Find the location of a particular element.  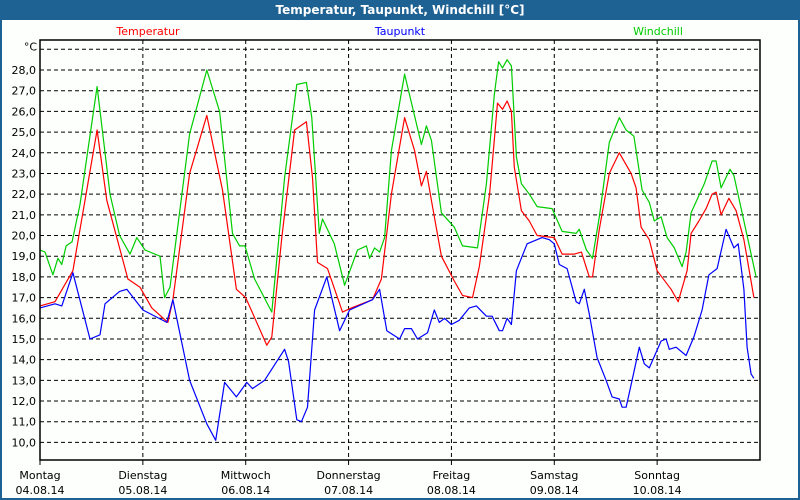

x-tick-date: 10.08.14 is located at coordinates (657, 490).